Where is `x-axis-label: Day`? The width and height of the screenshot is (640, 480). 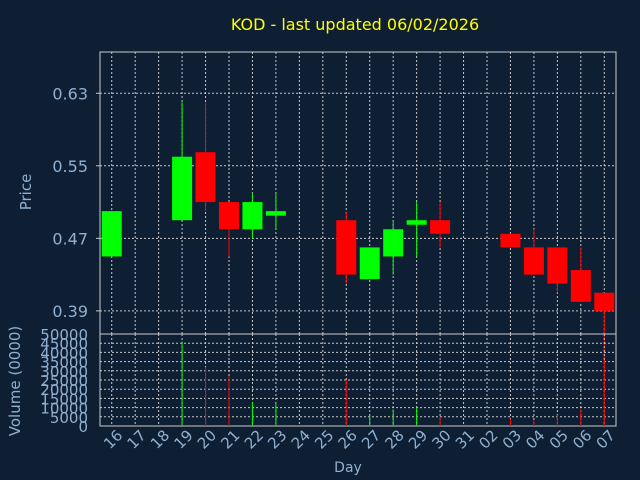 x-axis-label: Day is located at coordinates (348, 468).